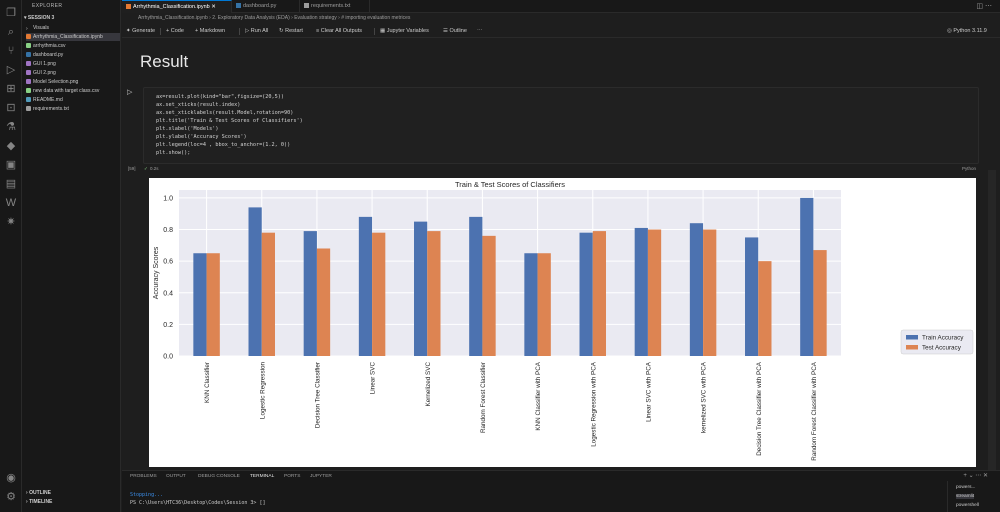 This screenshot has width=1000, height=512. What do you see at coordinates (164, 61) in the screenshot?
I see `markdown-heading: Result` at bounding box center [164, 61].